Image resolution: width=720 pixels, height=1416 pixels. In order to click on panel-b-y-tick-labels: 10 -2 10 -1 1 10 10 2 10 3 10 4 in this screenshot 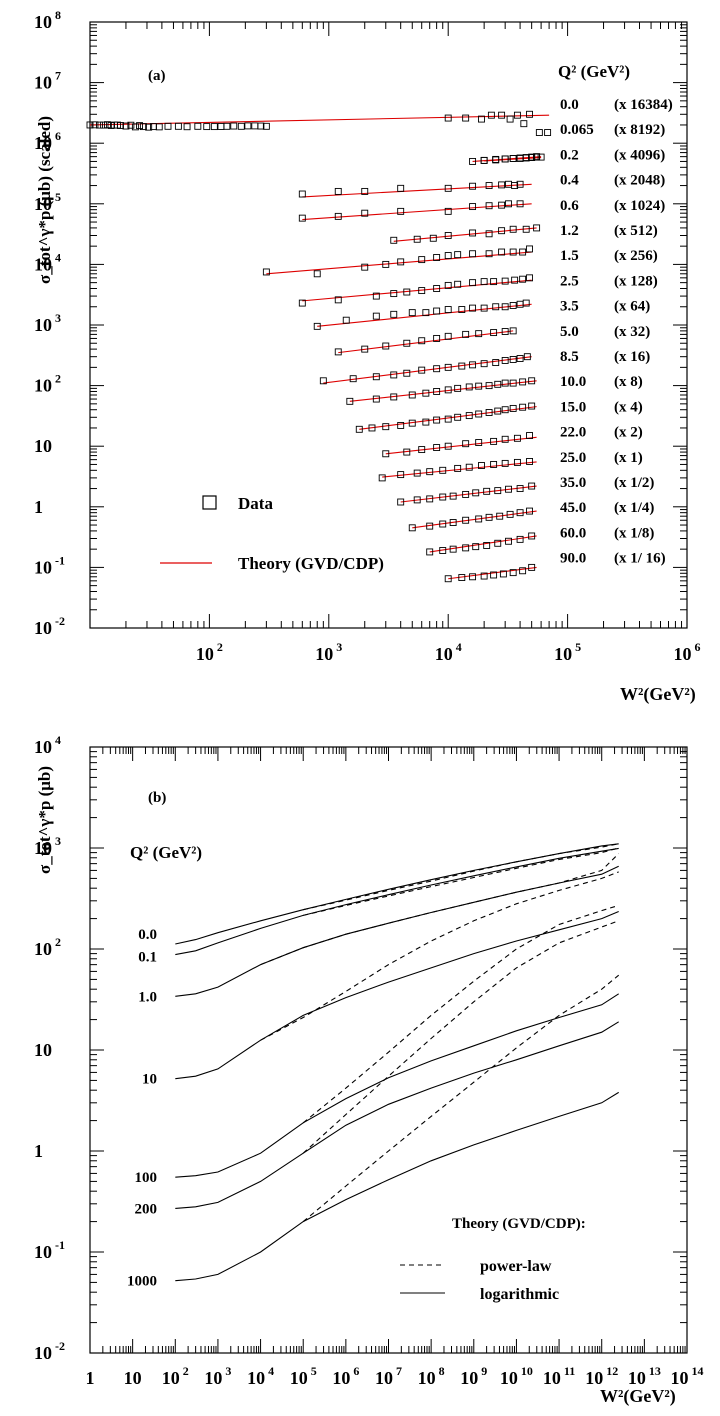, I will do `click(49, 1048)`.